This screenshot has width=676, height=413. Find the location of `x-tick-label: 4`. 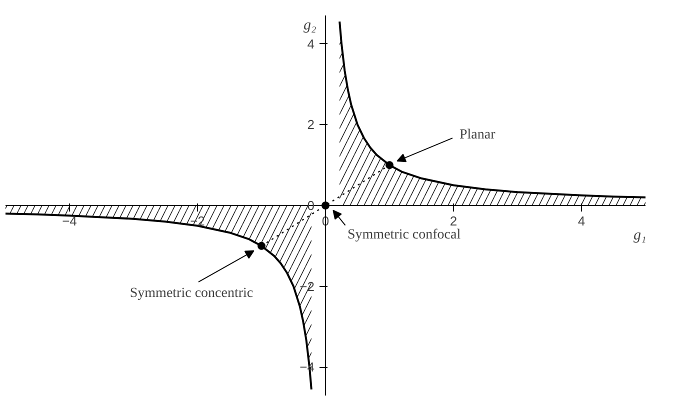

x-tick-label: 4 is located at coordinates (582, 221).